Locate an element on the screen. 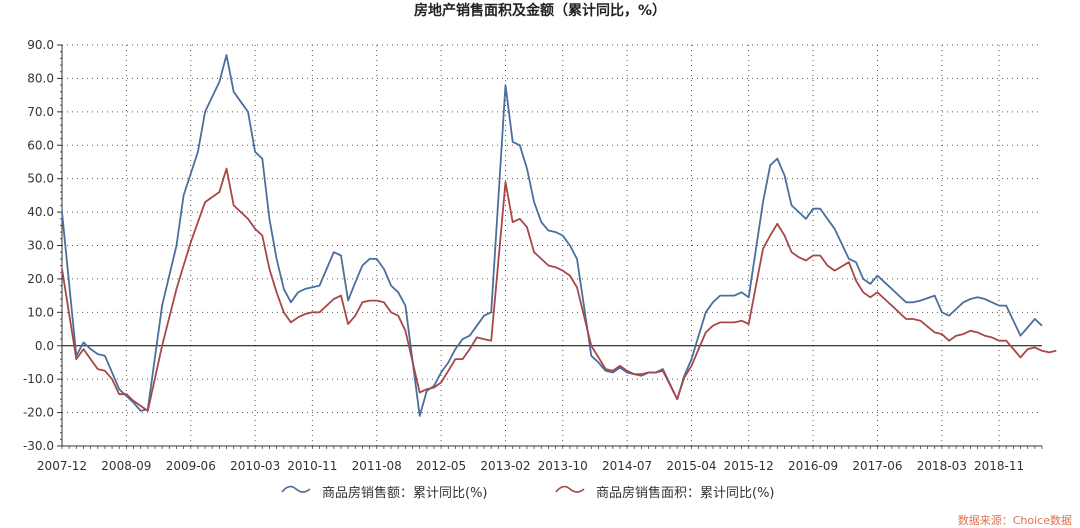 Image resolution: width=1080 pixels, height=528 pixels. x-tick-label: 2007-12 is located at coordinates (62, 466).